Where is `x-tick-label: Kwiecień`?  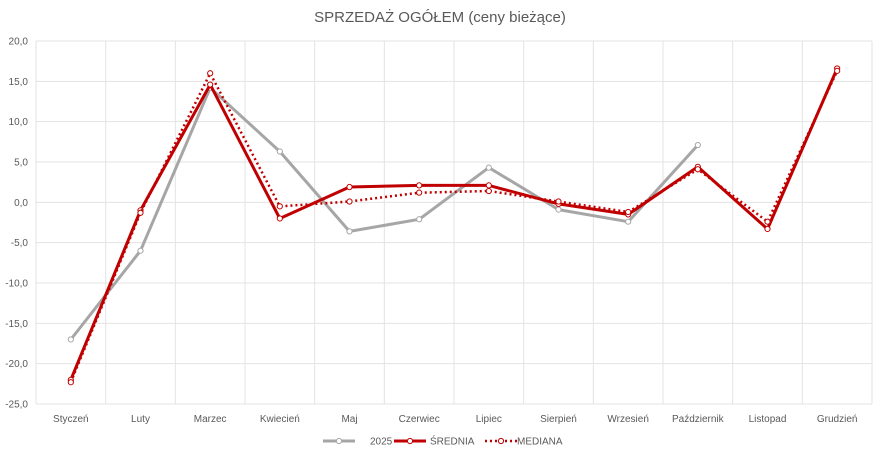 x-tick-label: Kwiecień is located at coordinates (280, 419).